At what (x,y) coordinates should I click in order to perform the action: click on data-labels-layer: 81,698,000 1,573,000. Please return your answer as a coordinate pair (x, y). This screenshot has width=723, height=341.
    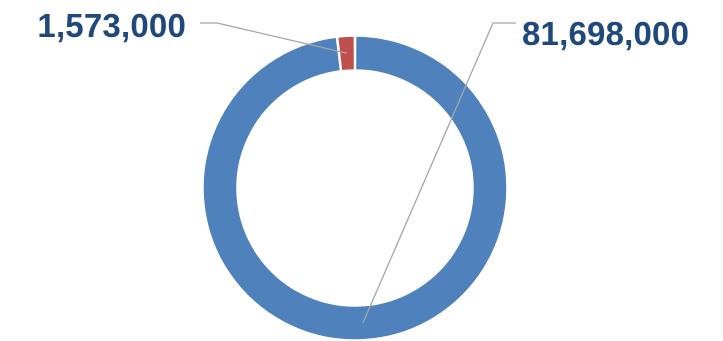
    Looking at the image, I should click on (363, 29).